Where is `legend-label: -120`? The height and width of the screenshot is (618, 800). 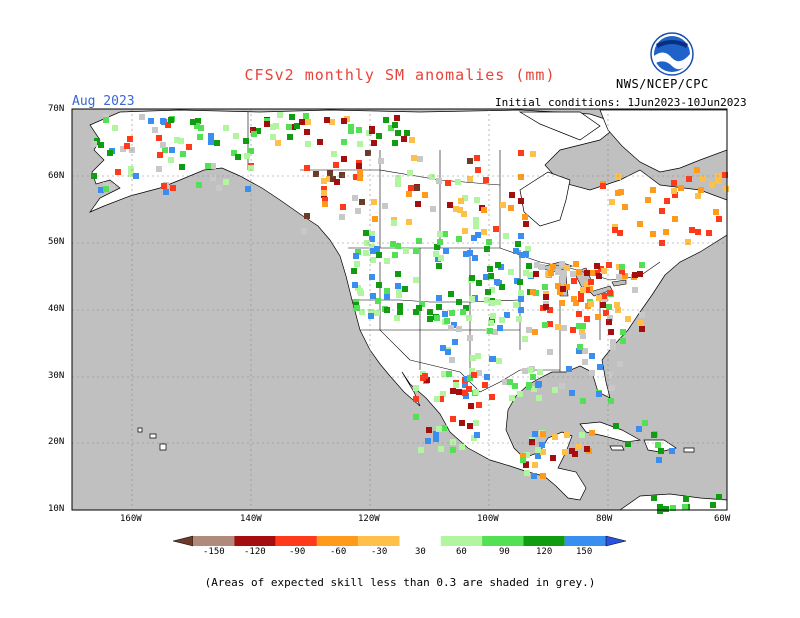
legend-label: -120 is located at coordinates (255, 552).